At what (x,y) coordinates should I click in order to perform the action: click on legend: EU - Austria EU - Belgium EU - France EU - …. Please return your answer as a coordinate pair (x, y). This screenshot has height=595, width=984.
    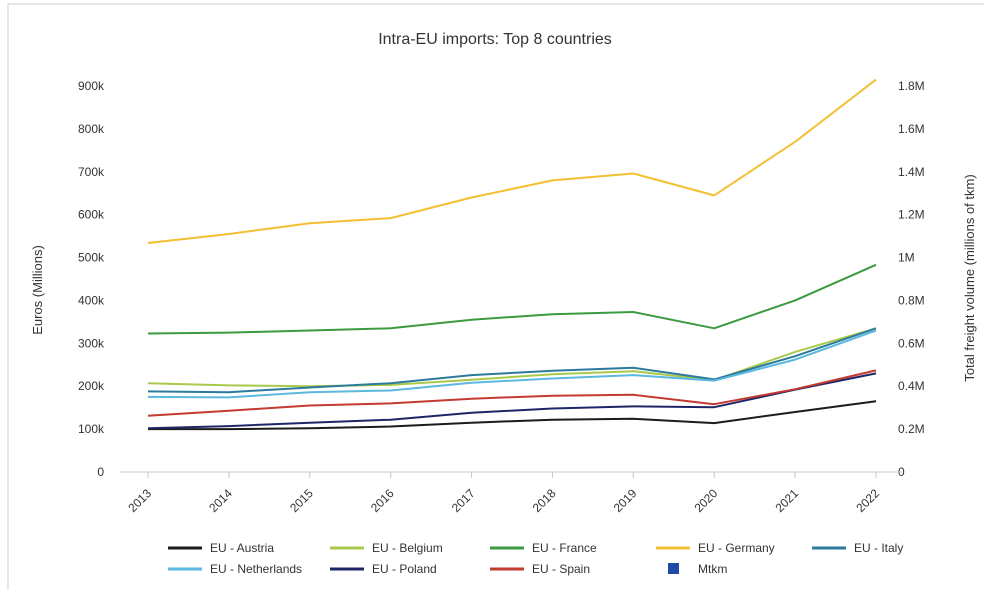
    Looking at the image, I should click on (535, 558).